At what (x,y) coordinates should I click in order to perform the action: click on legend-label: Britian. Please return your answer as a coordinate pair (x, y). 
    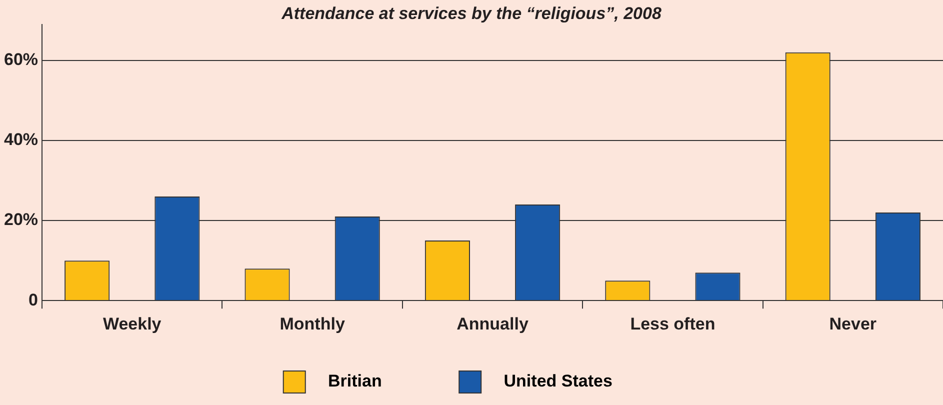
    Looking at the image, I should click on (372, 381).